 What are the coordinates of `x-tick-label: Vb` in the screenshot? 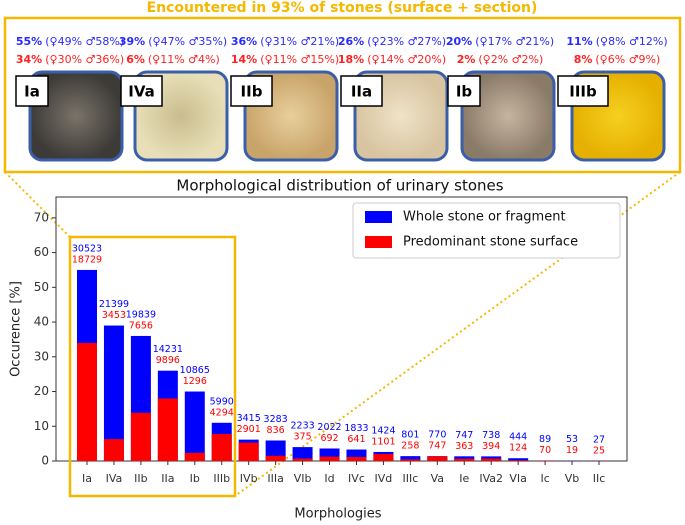 It's located at (572, 478).